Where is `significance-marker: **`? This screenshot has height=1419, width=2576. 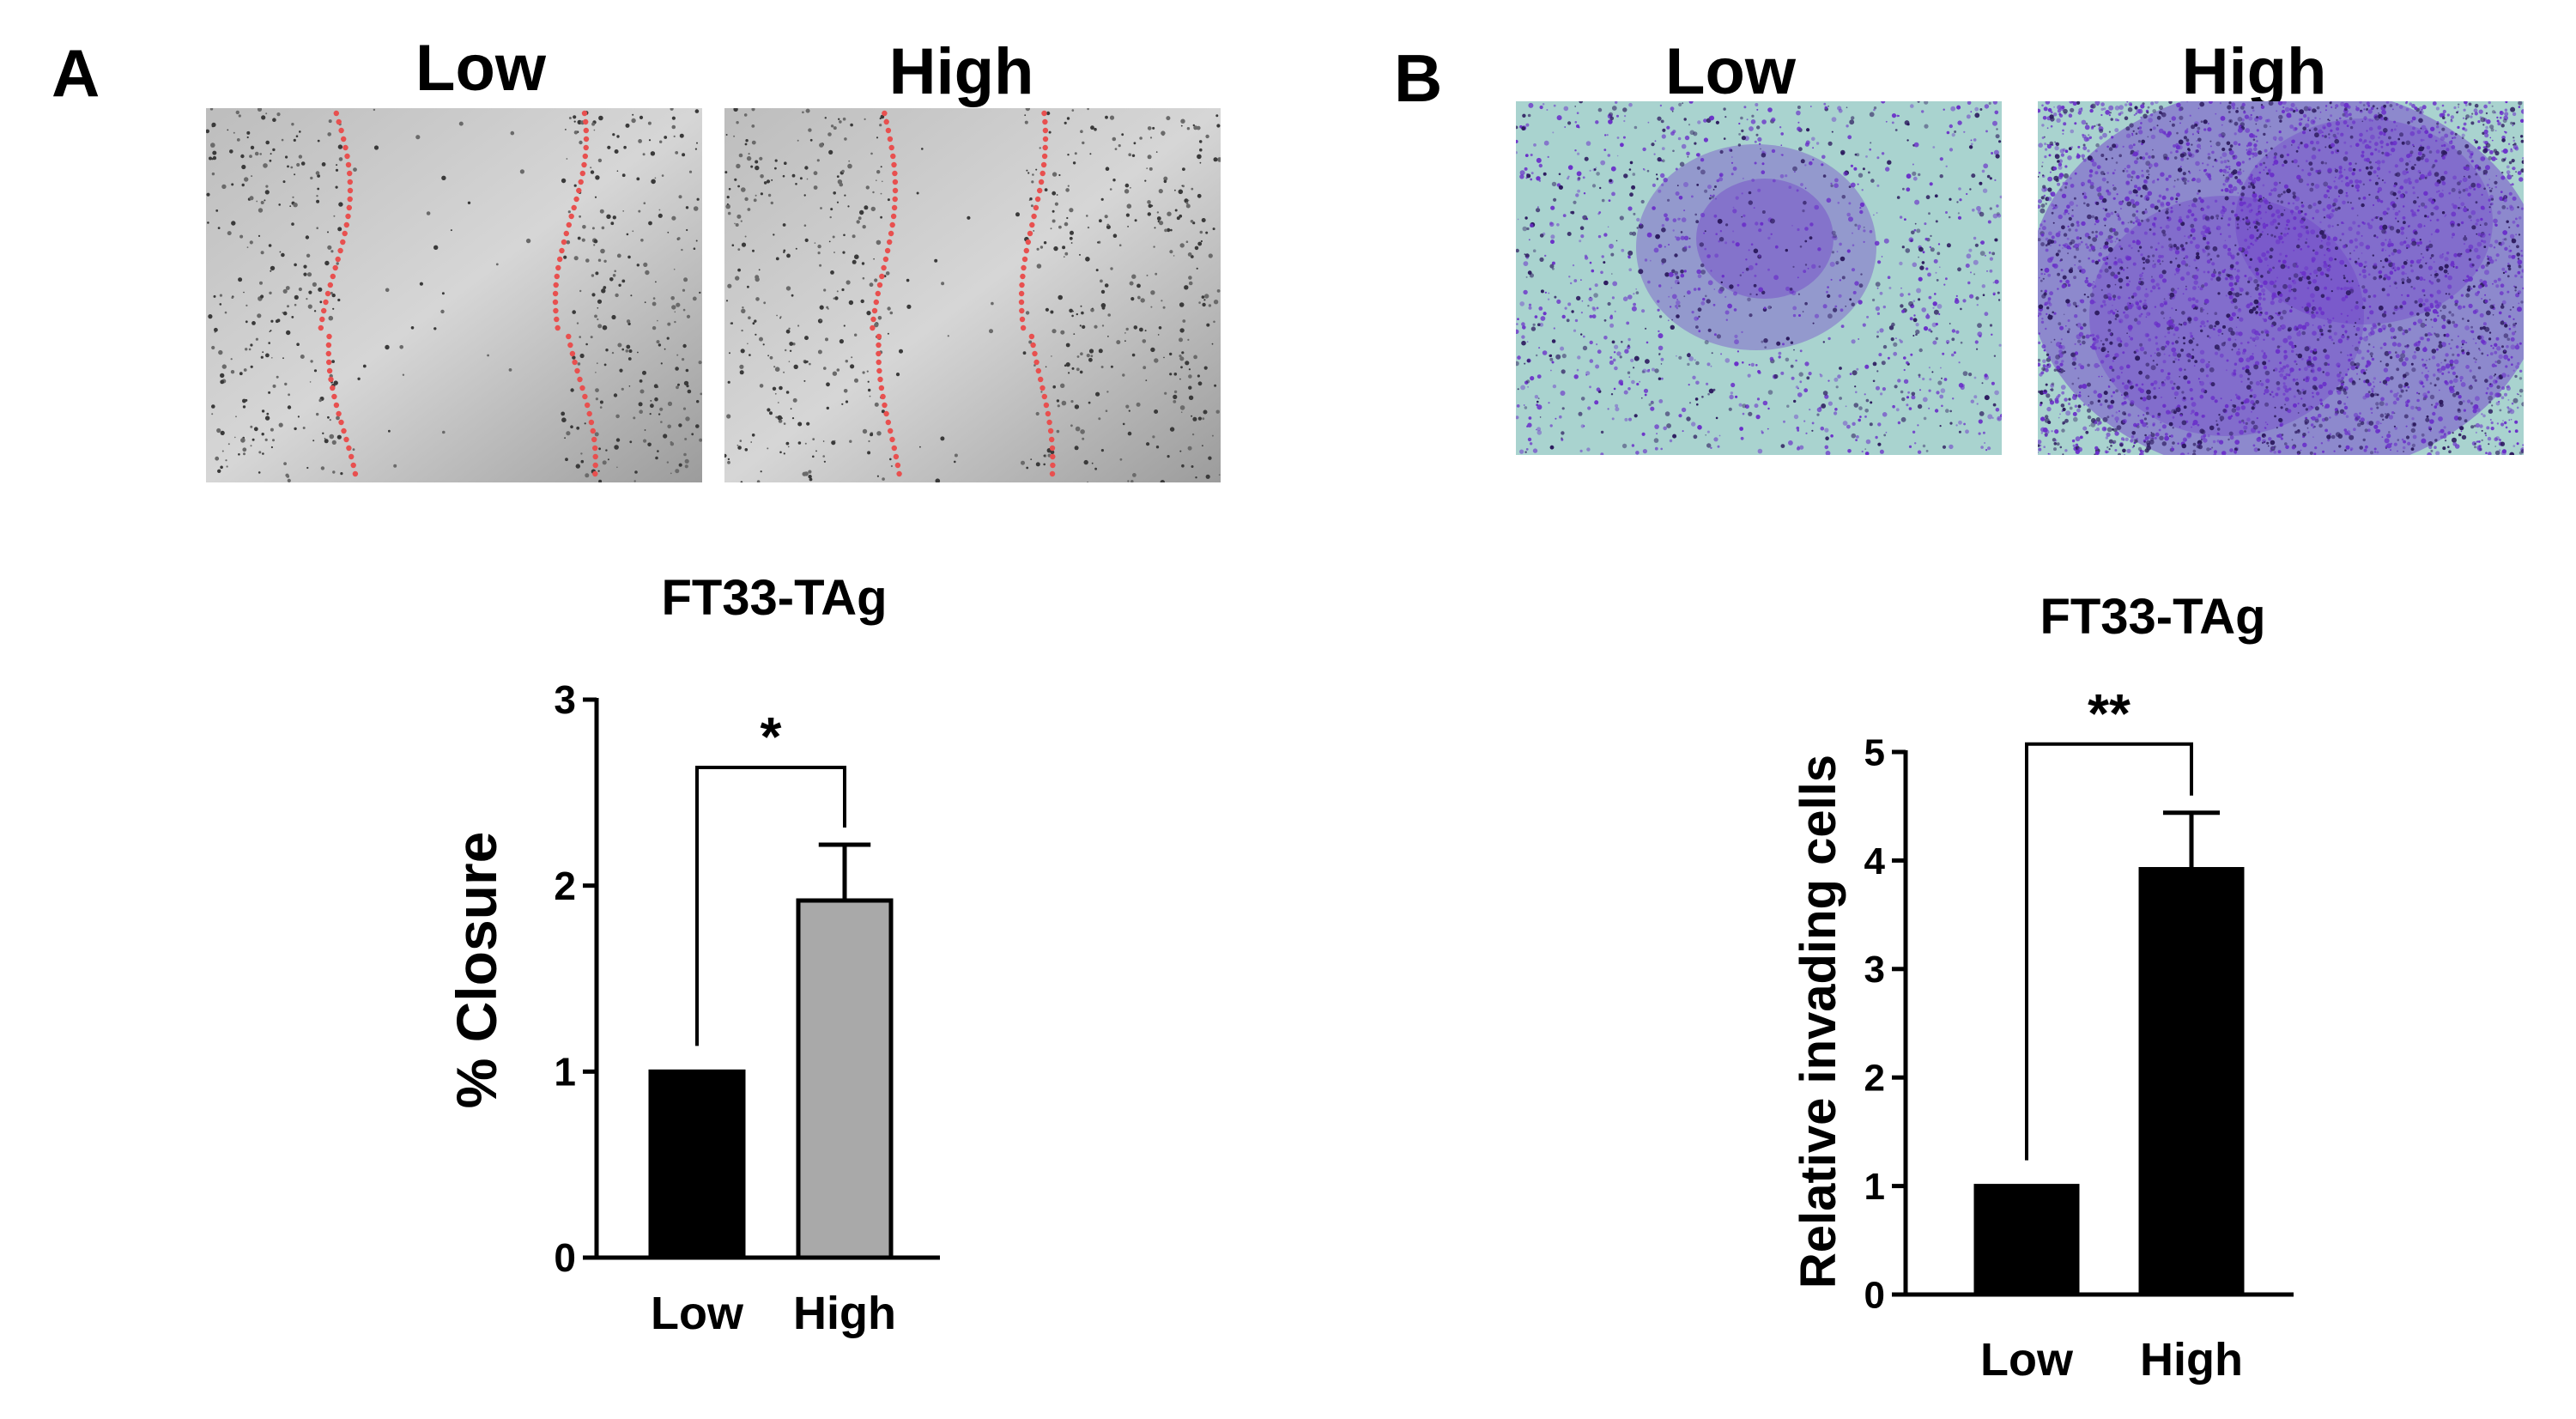 significance-marker: ** is located at coordinates (2109, 713).